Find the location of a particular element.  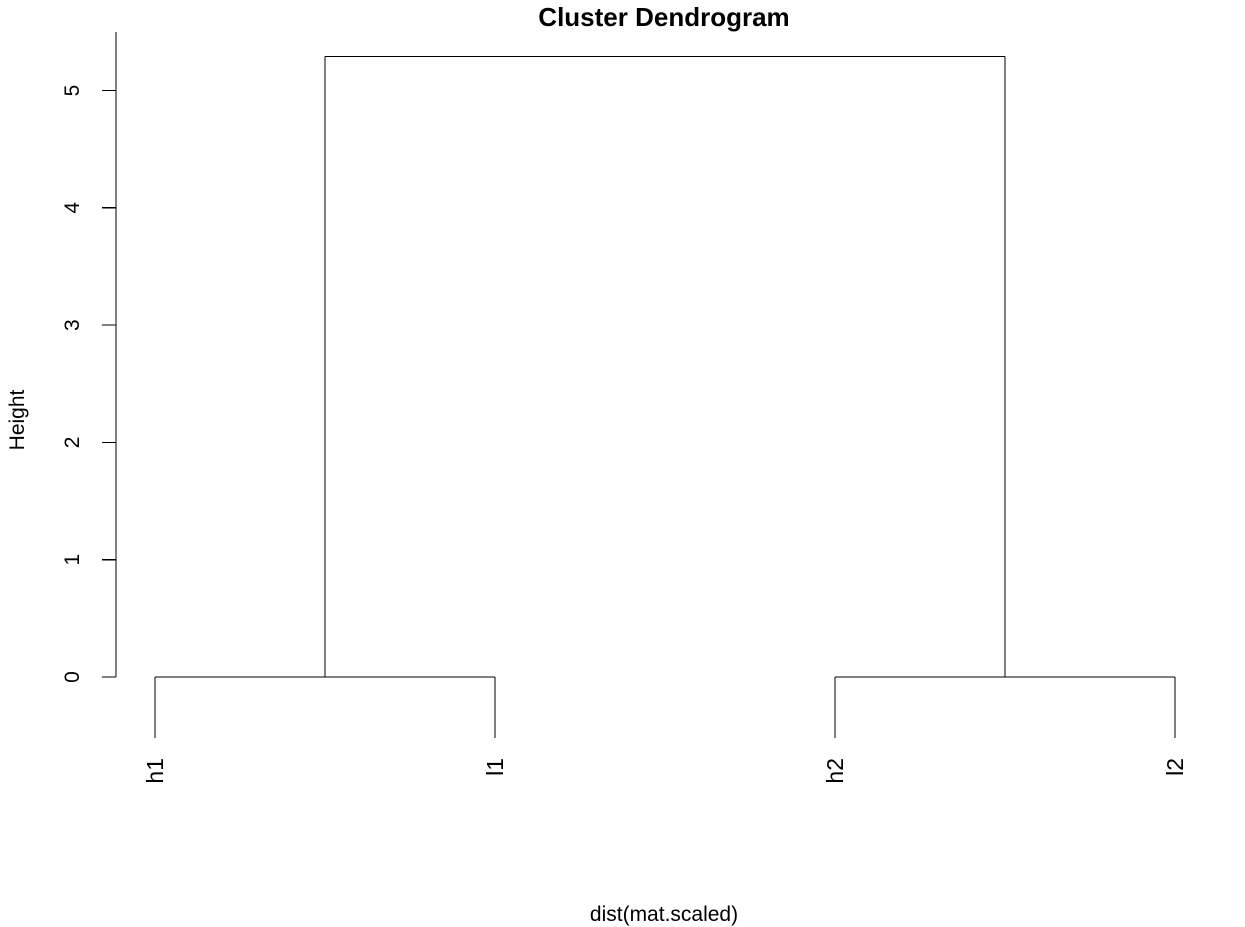

leaf-label: l2 is located at coordinates (1175, 767).